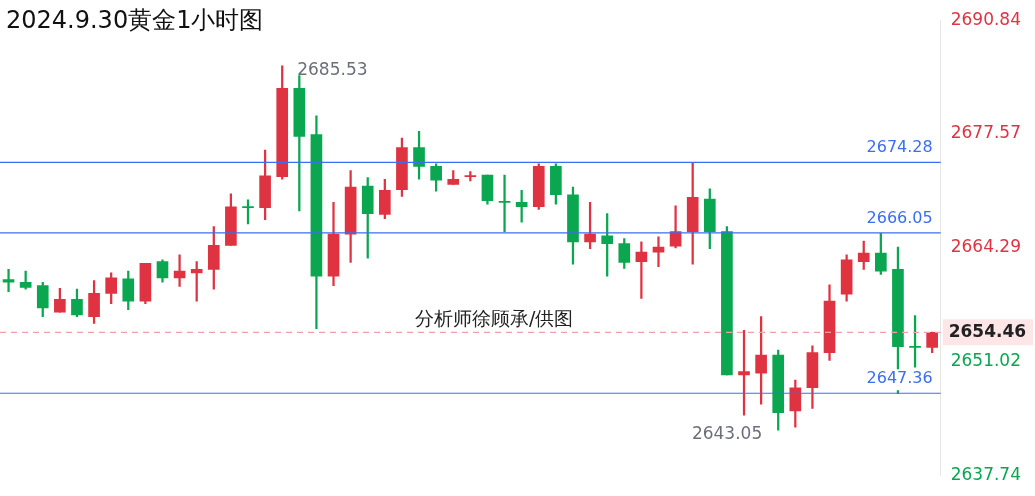 This screenshot has height=496, width=1035. Describe the element at coordinates (135, 20) in the screenshot. I see `chart-title: 2024.9.30黄金1小时图` at that location.